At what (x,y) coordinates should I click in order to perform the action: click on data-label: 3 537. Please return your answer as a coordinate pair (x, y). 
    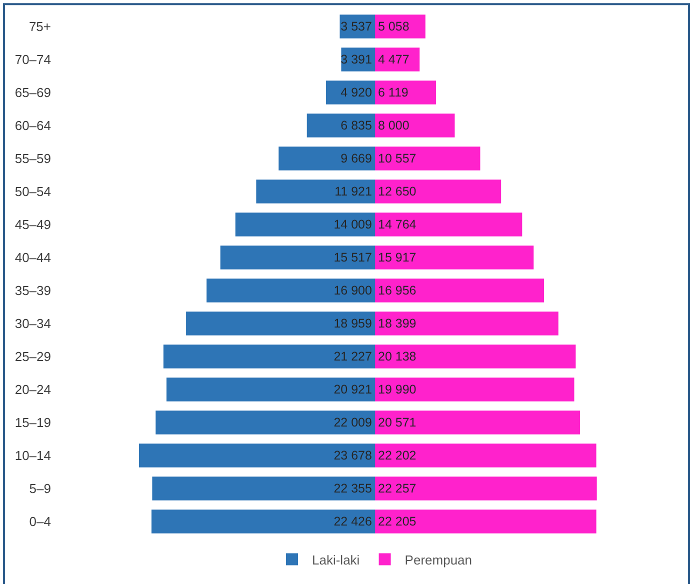
    Looking at the image, I should click on (356, 27).